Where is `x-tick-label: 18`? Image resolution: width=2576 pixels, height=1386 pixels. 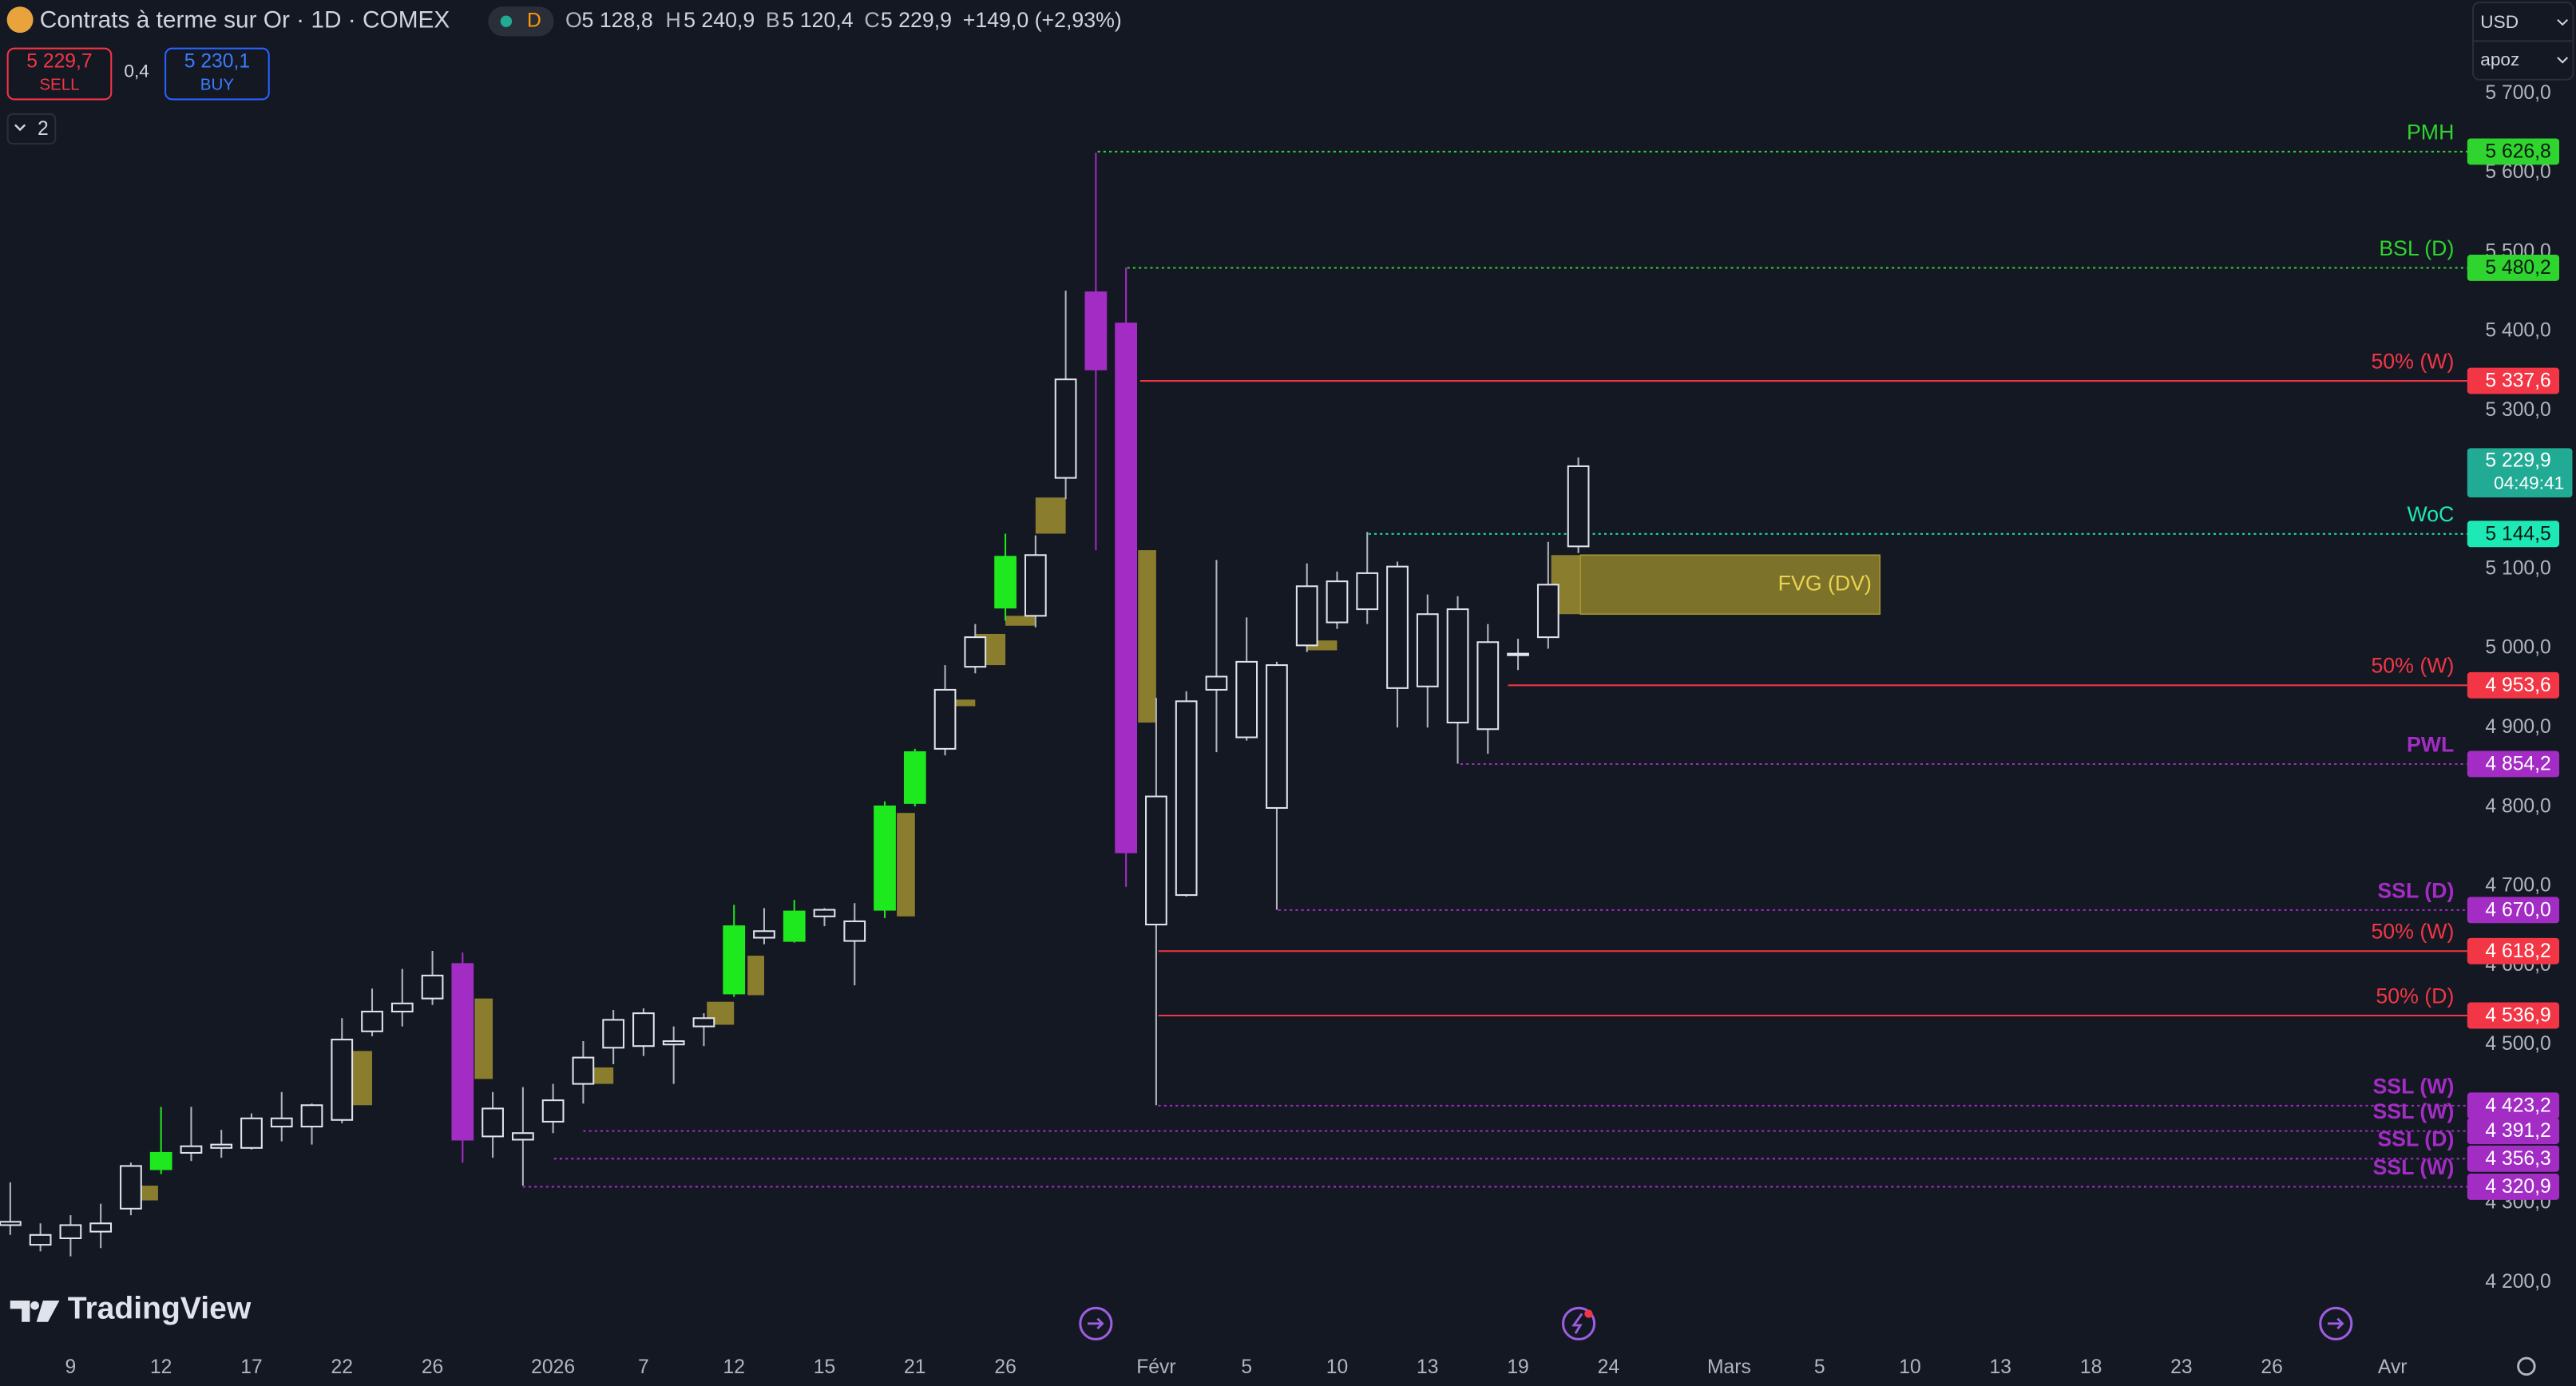 x-tick-label: 18 is located at coordinates (2091, 1367).